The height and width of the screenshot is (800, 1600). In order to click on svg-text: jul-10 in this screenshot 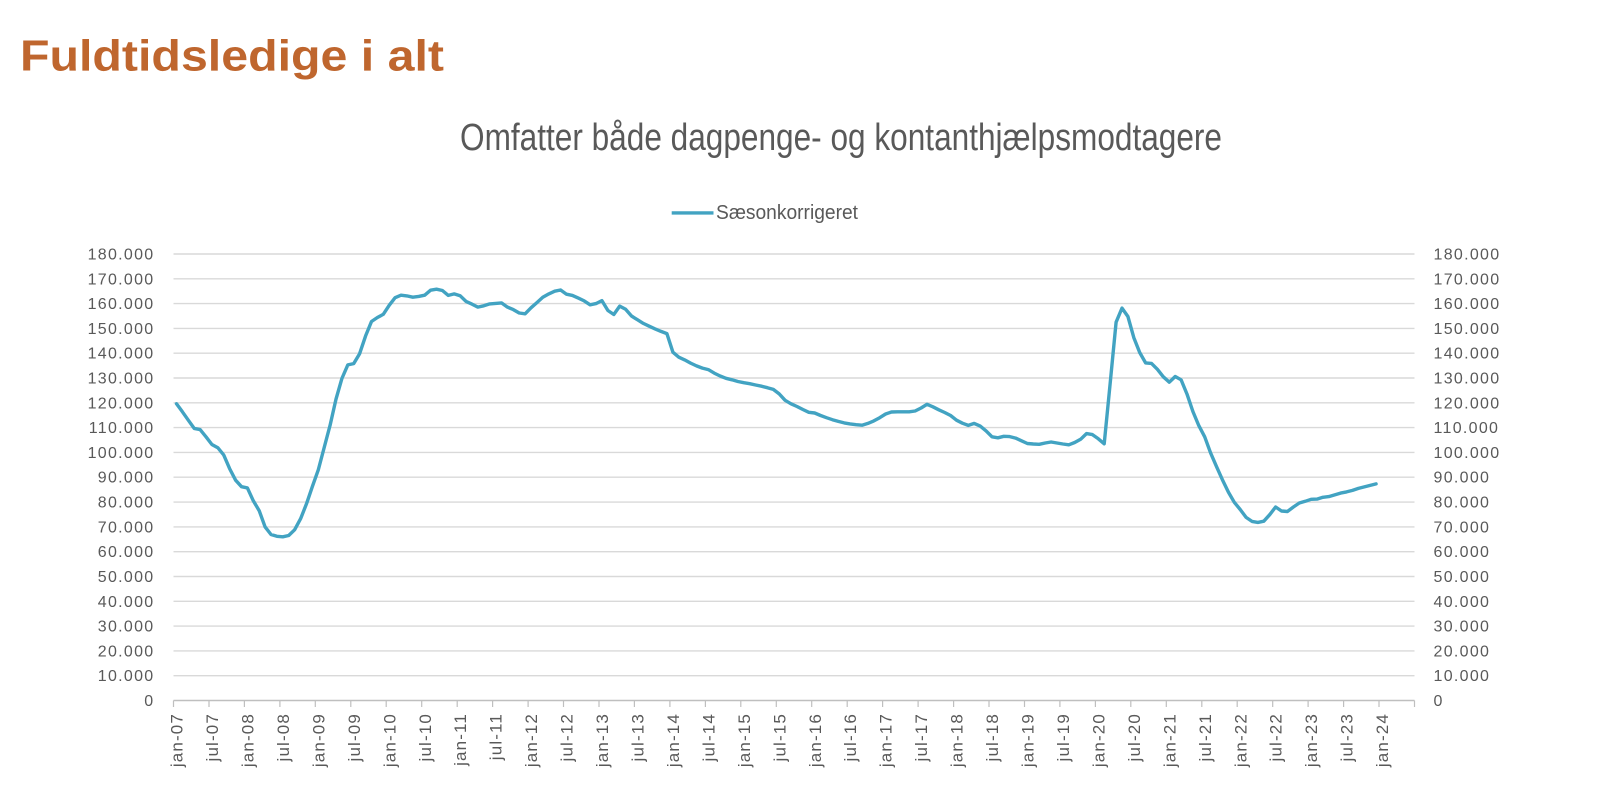, I will do `click(425, 737)`.